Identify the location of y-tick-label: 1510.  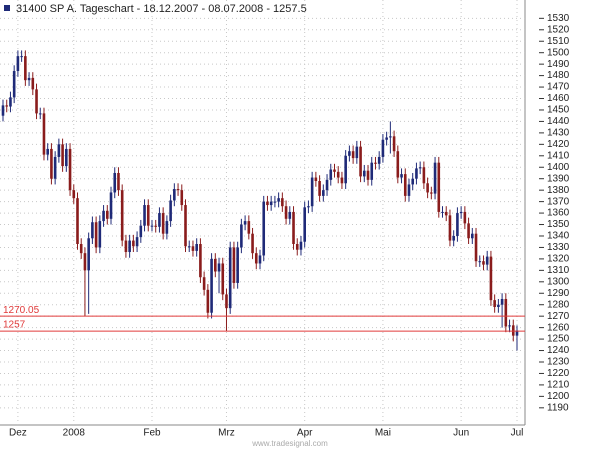
(558, 41).